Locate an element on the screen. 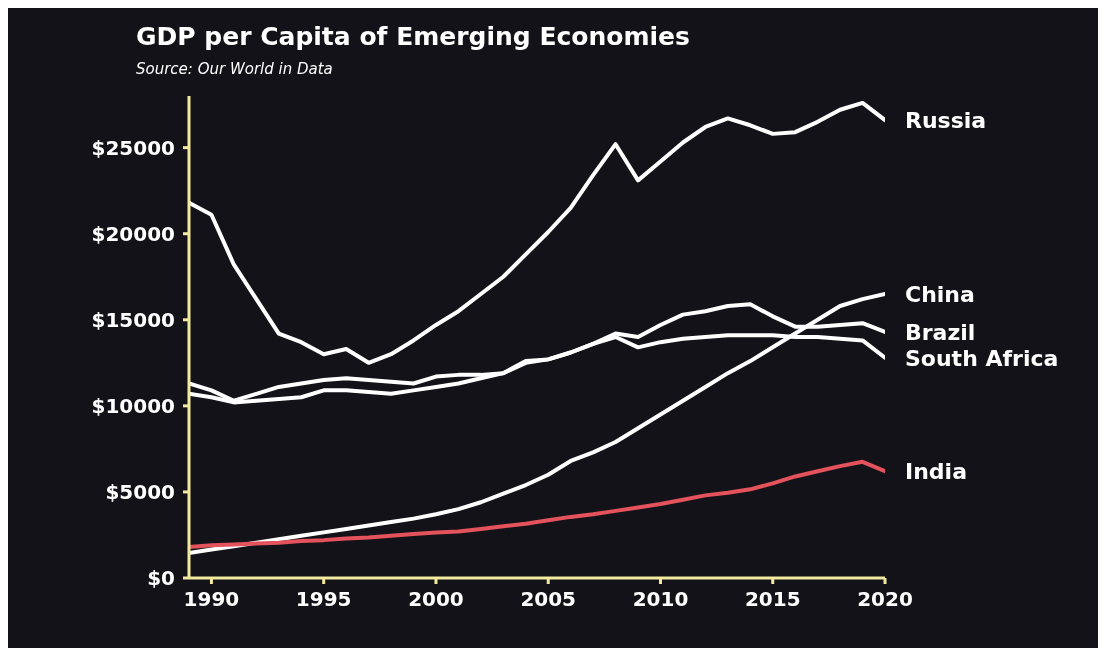  y-tick-label: $0 is located at coordinates (161, 578).